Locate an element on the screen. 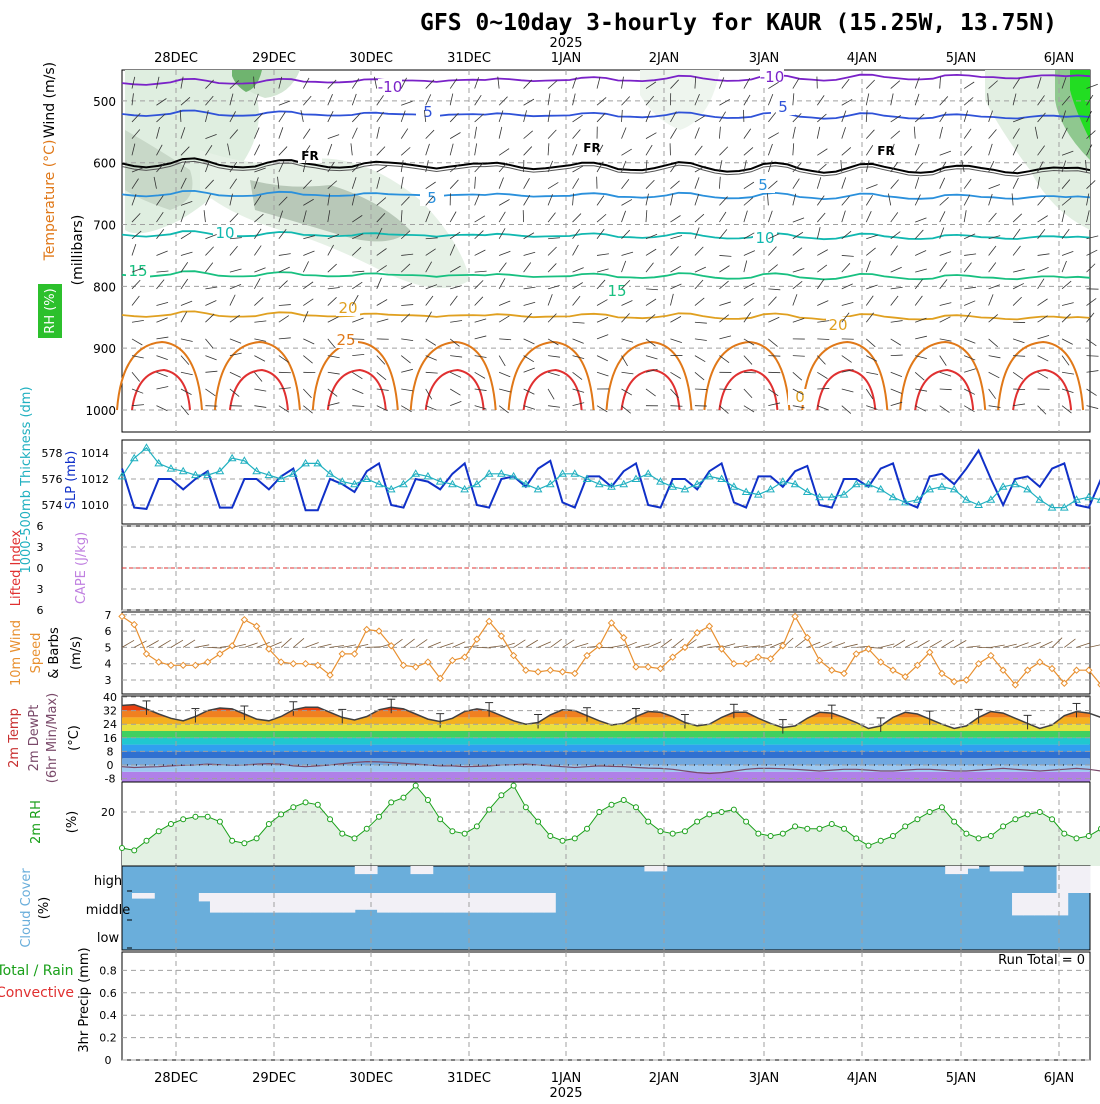  bottom-date-label: 28DEC is located at coordinates (176, 1078).